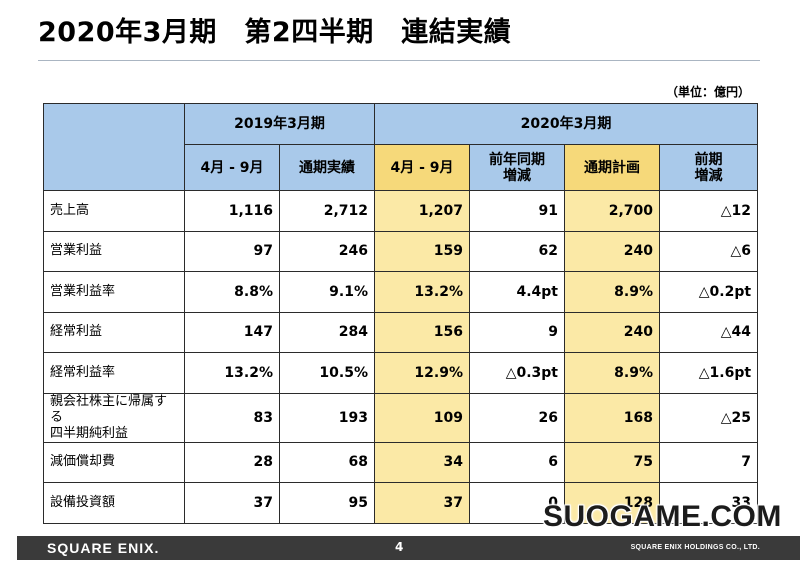  Describe the element at coordinates (422, 332) in the screenshot. I see `value-cell: 156` at that location.